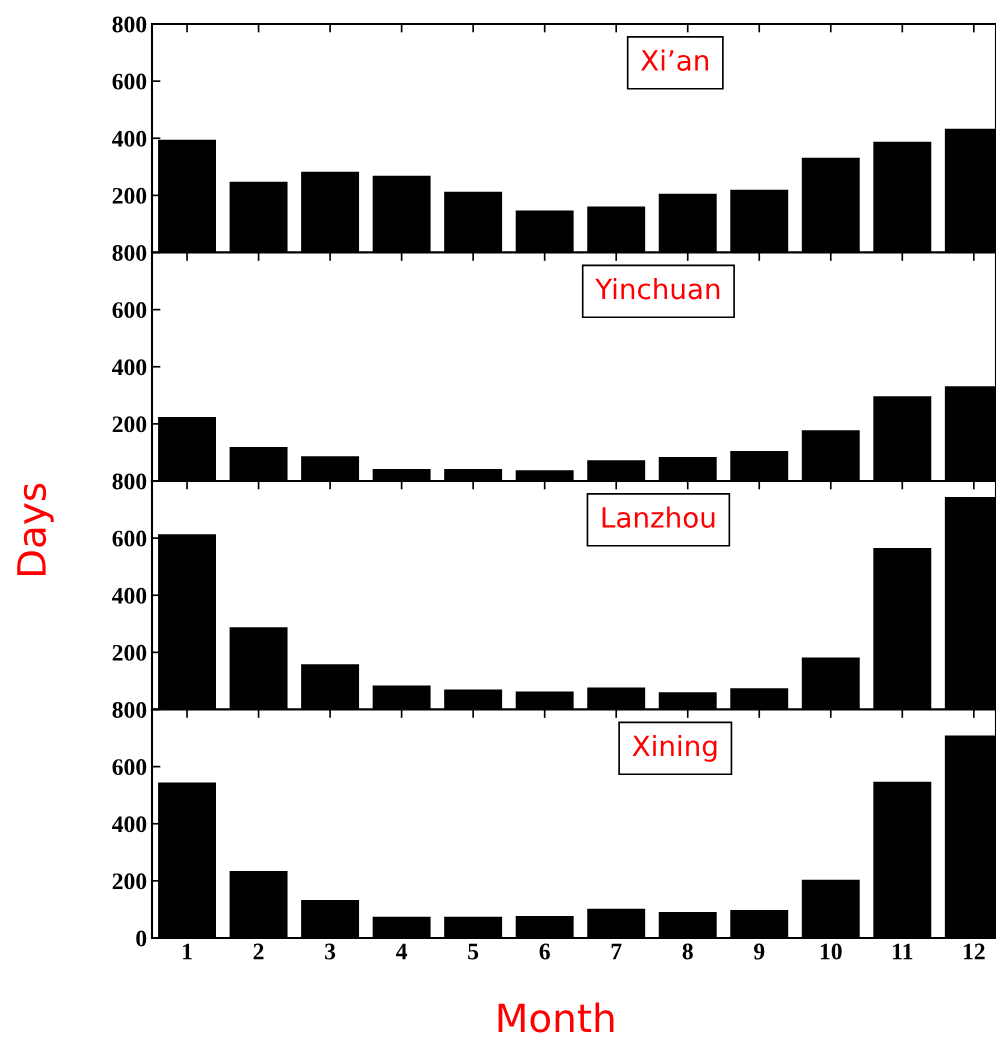 The image size is (996, 1040). Describe the element at coordinates (616, 951) in the screenshot. I see `x-tick-label: 7` at that location.